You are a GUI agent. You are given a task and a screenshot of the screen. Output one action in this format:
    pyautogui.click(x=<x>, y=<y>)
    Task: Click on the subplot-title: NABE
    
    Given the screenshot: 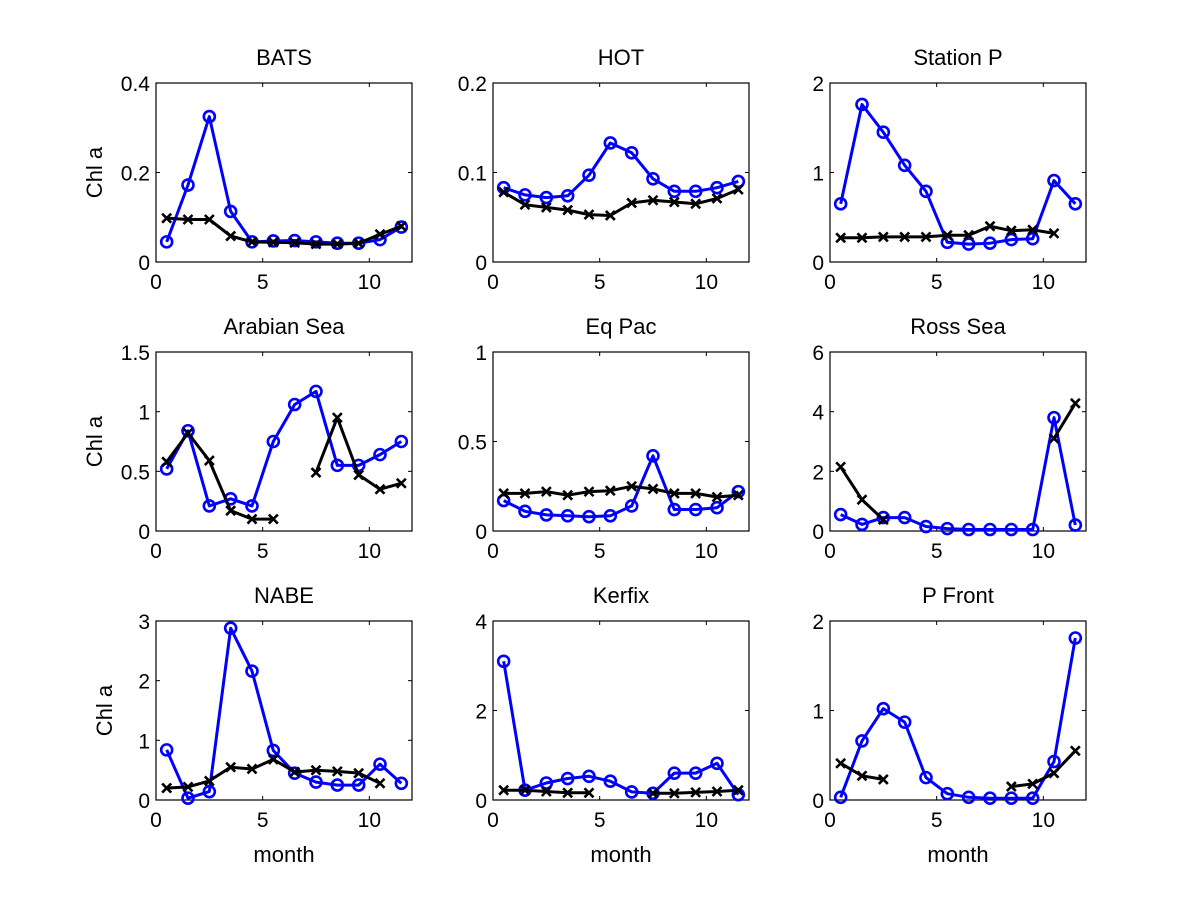 What is the action you would take?
    pyautogui.click(x=284, y=595)
    